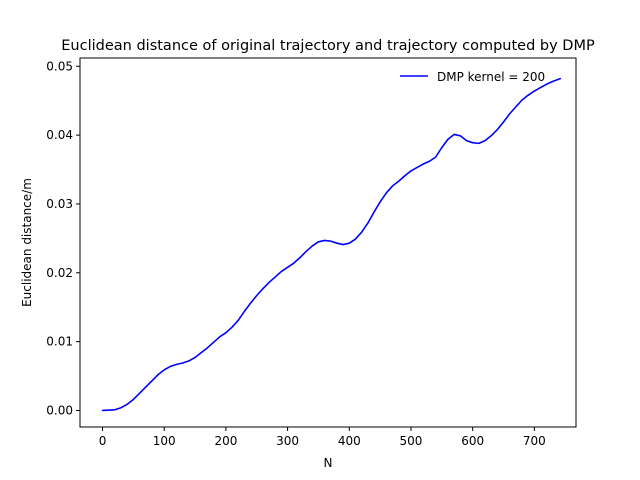 Image resolution: width=640 pixels, height=480 pixels. What do you see at coordinates (59, 273) in the screenshot?
I see `y-tick-label: 0.02` at bounding box center [59, 273].